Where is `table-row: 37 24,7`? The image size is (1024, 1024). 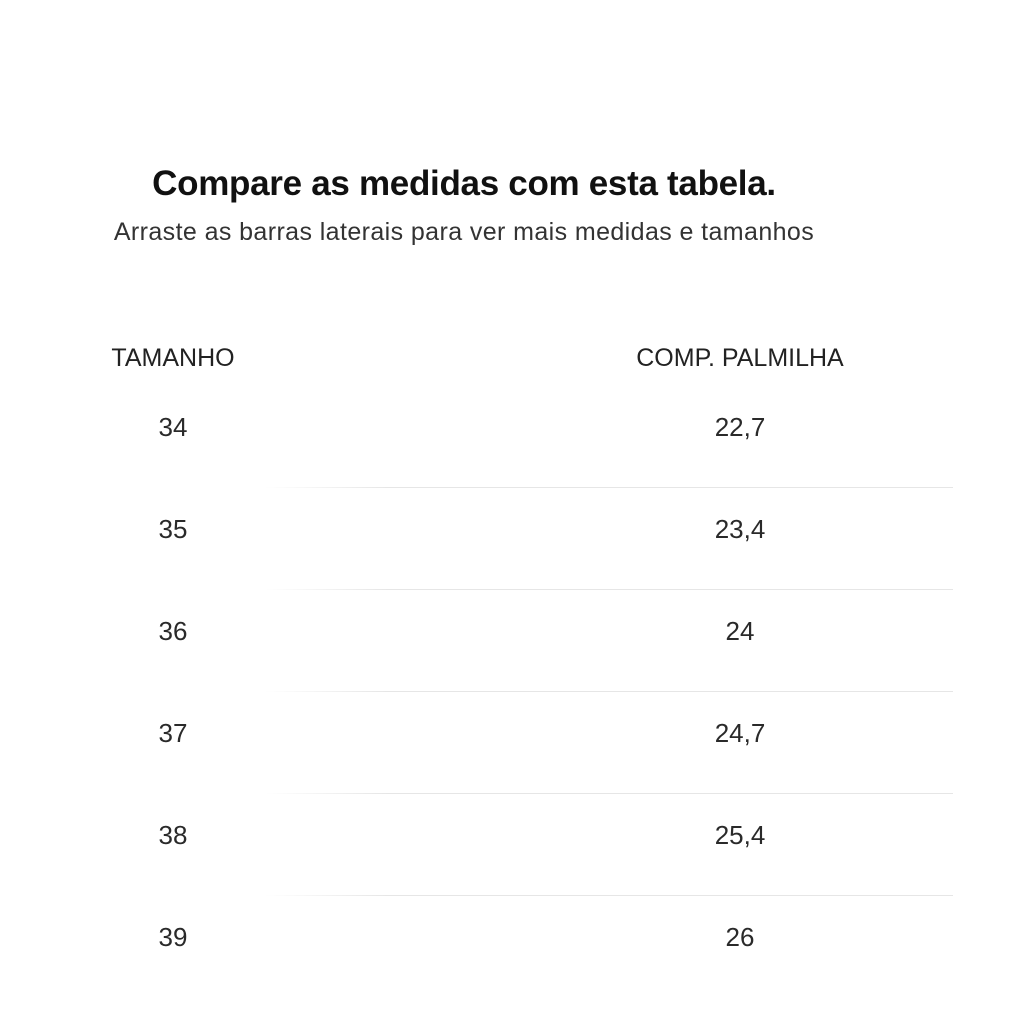
table-row: 37 24,7 is located at coordinates (512, 743).